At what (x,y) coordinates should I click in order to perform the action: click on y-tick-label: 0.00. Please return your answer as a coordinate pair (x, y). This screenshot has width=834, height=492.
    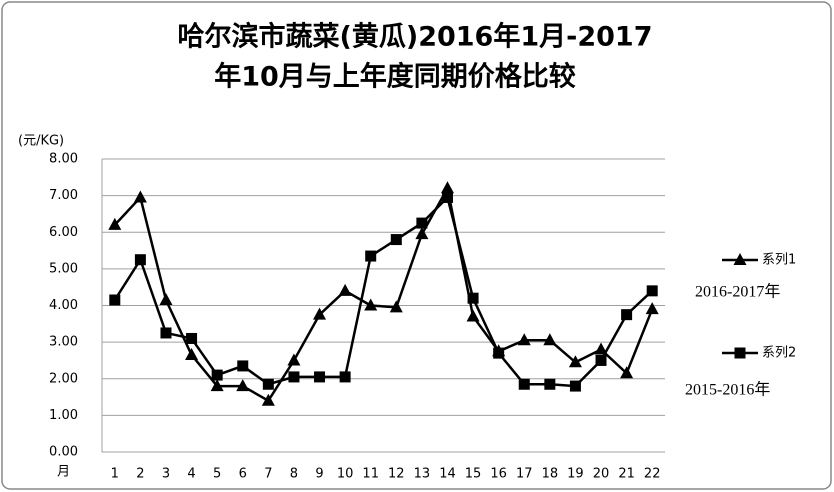
    Looking at the image, I should click on (63, 452).